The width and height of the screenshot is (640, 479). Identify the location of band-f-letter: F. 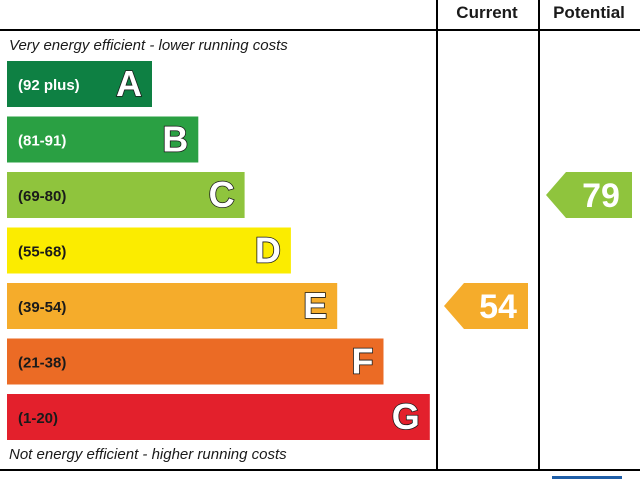
(363, 361).